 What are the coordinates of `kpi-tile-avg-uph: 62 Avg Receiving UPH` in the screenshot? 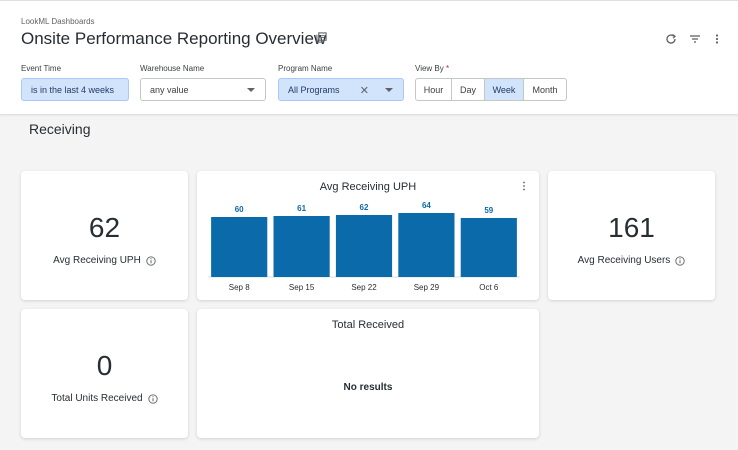 It's located at (104, 235).